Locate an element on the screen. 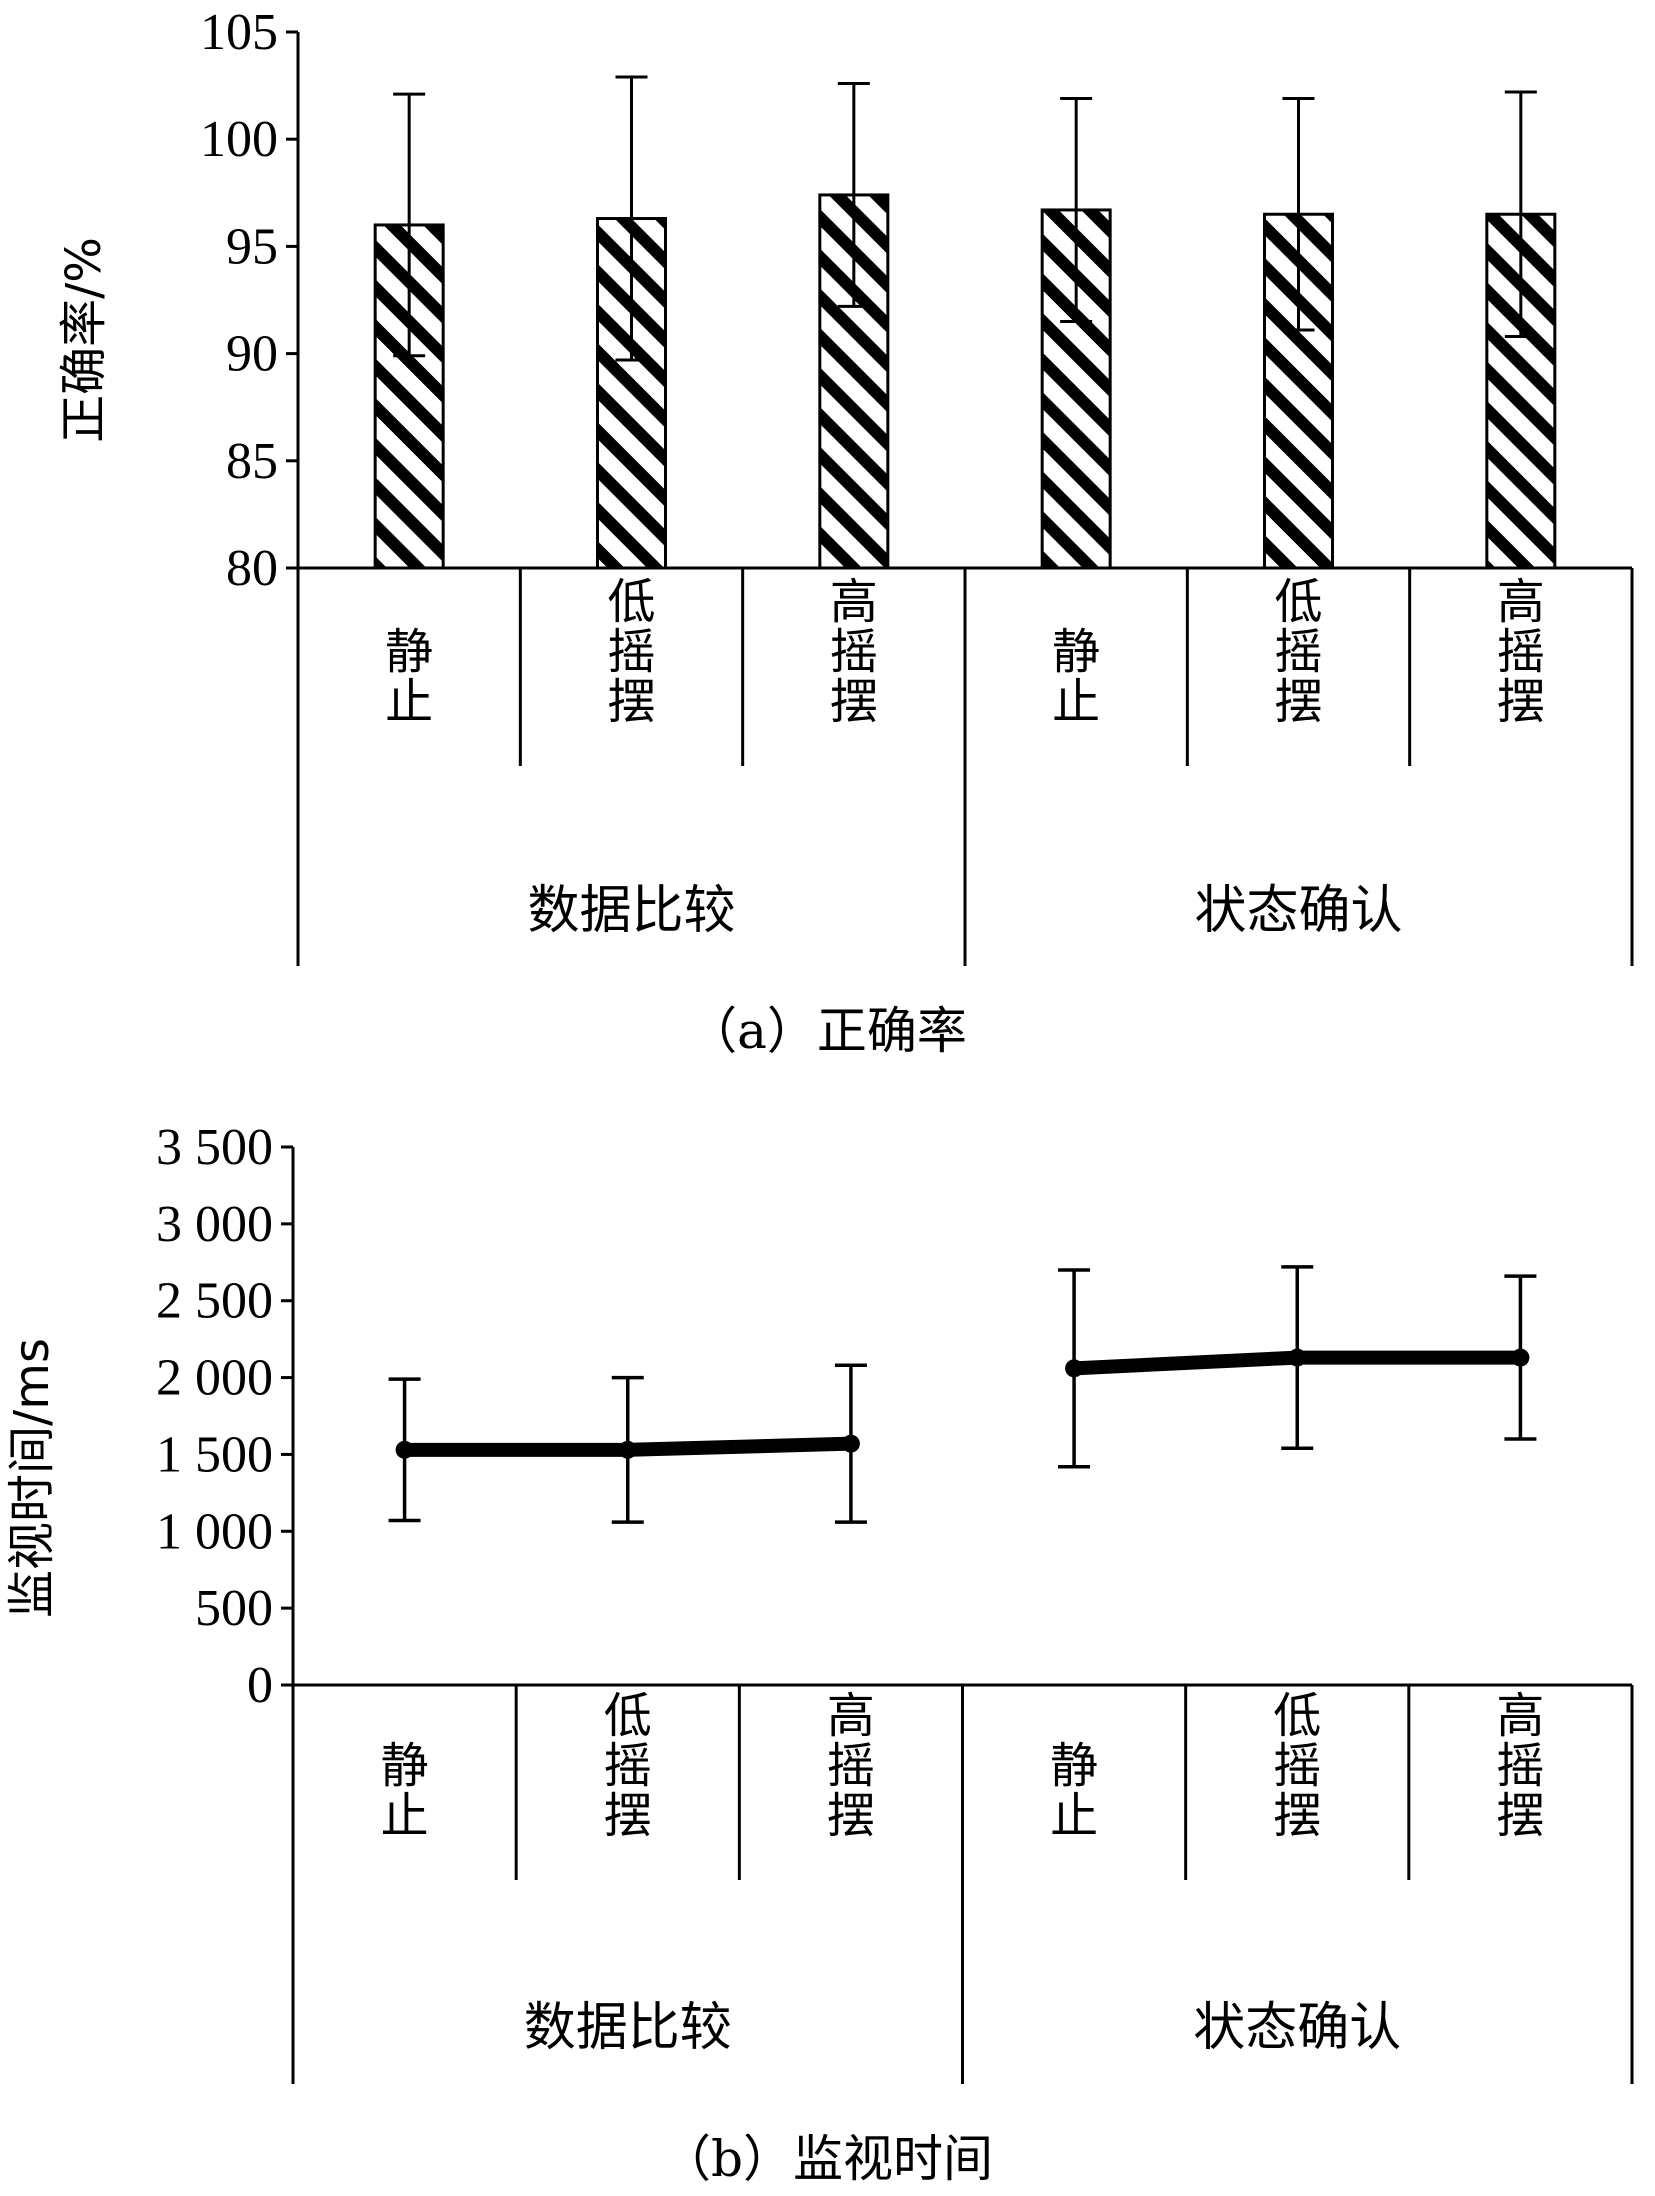  y-tick-label: 1 000 is located at coordinates (214, 1531).